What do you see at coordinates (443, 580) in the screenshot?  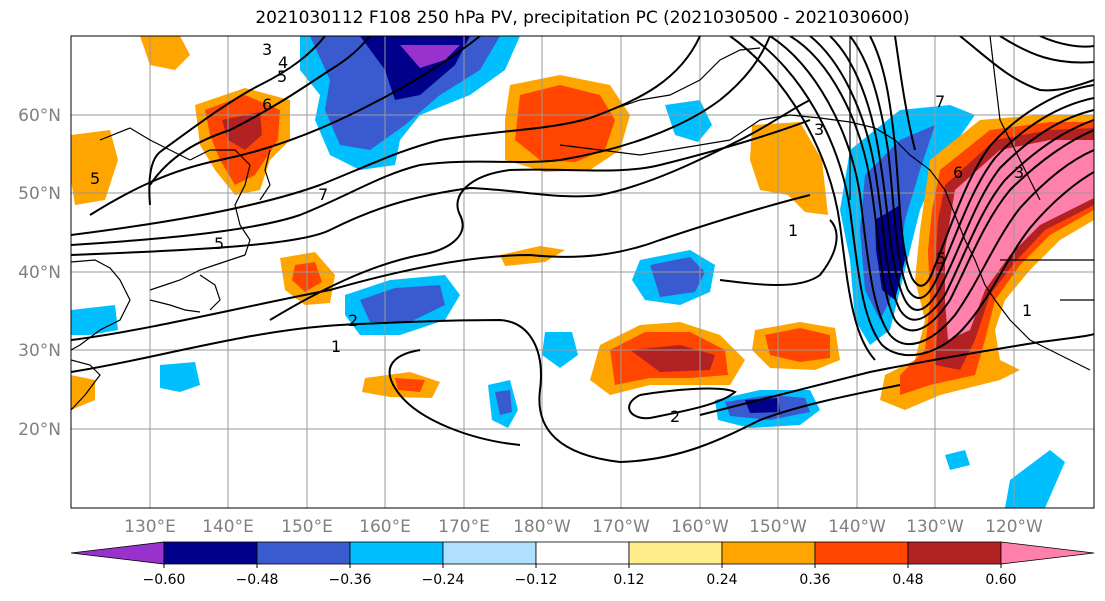 I see `colorbar-tick-label: −0.24` at bounding box center [443, 580].